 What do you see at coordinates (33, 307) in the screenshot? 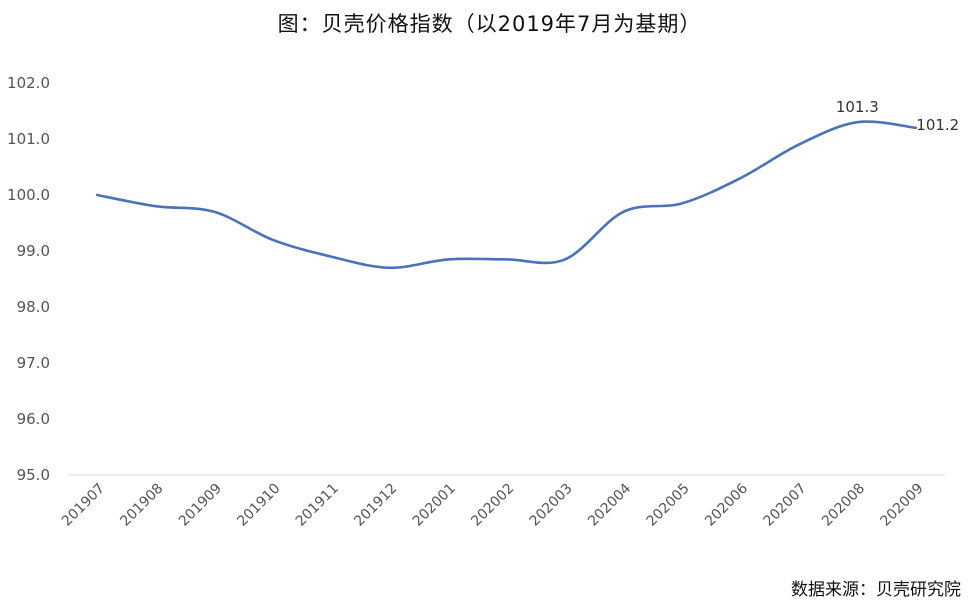
I see `y-tick-label: 98.0` at bounding box center [33, 307].